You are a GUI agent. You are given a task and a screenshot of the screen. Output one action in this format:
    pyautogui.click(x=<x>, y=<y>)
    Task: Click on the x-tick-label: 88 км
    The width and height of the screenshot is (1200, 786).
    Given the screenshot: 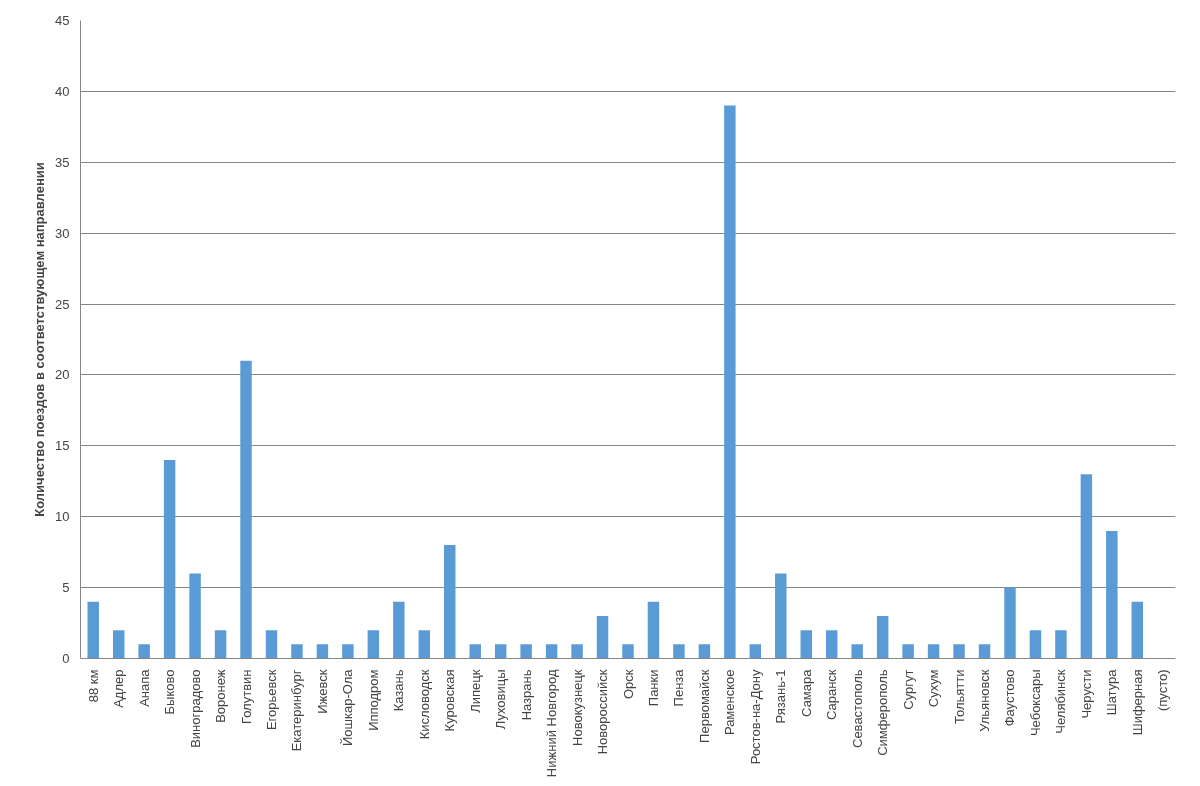 What is the action you would take?
    pyautogui.click(x=93, y=686)
    